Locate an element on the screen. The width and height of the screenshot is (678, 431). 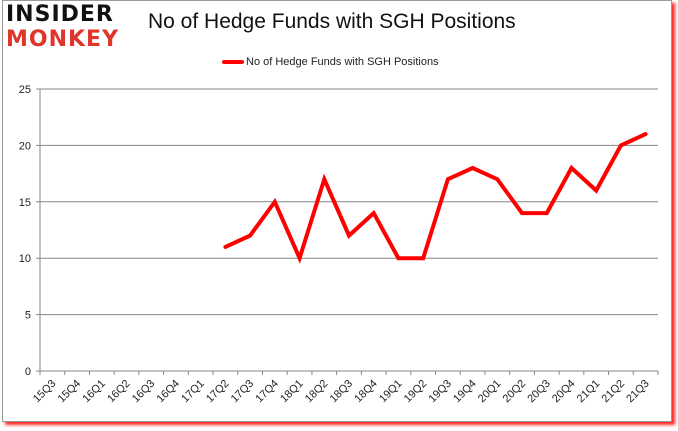
insider-monkey-logo: INSIDER MONKEY is located at coordinates (66, 29).